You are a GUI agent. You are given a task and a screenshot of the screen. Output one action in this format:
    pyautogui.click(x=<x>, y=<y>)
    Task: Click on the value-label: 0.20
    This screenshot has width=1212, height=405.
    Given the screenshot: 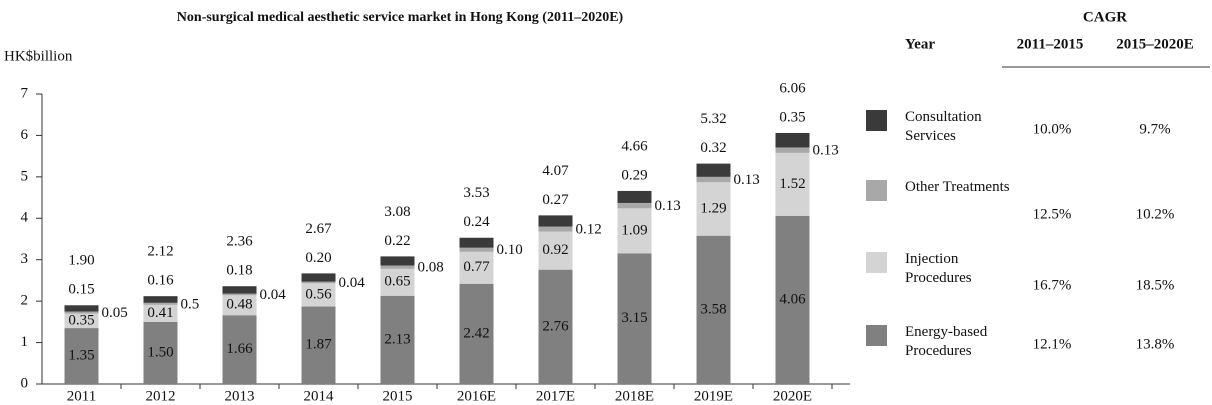 What is the action you would take?
    pyautogui.click(x=318, y=258)
    